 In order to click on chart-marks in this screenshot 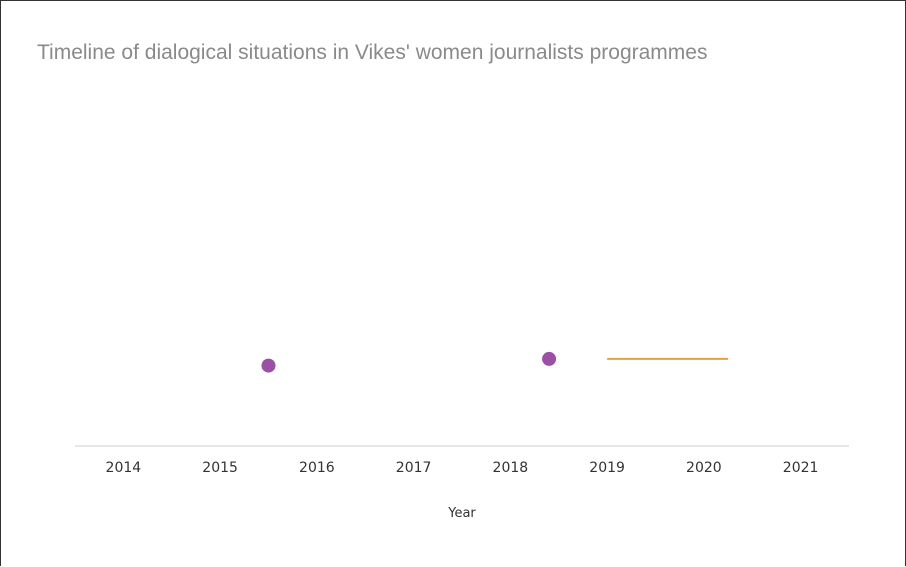, I will do `click(495, 362)`.